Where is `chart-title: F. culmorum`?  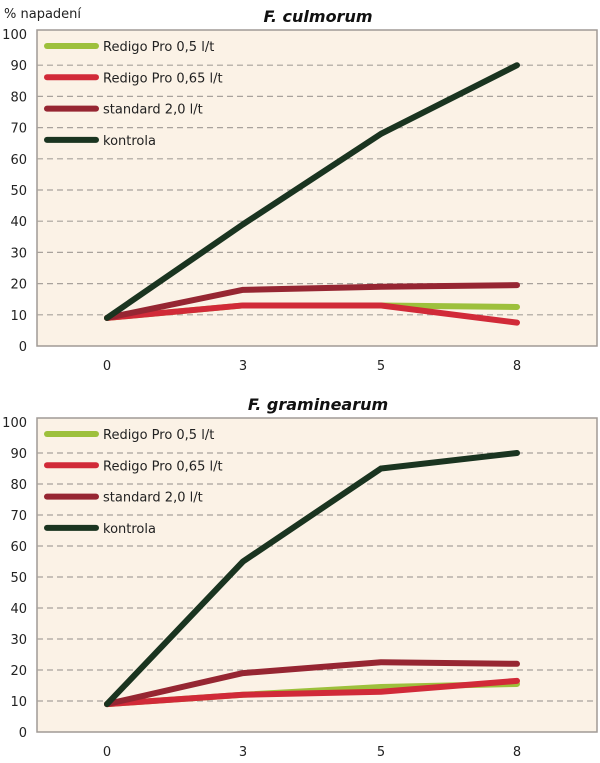 chart-title: F. culmorum is located at coordinates (317, 16).